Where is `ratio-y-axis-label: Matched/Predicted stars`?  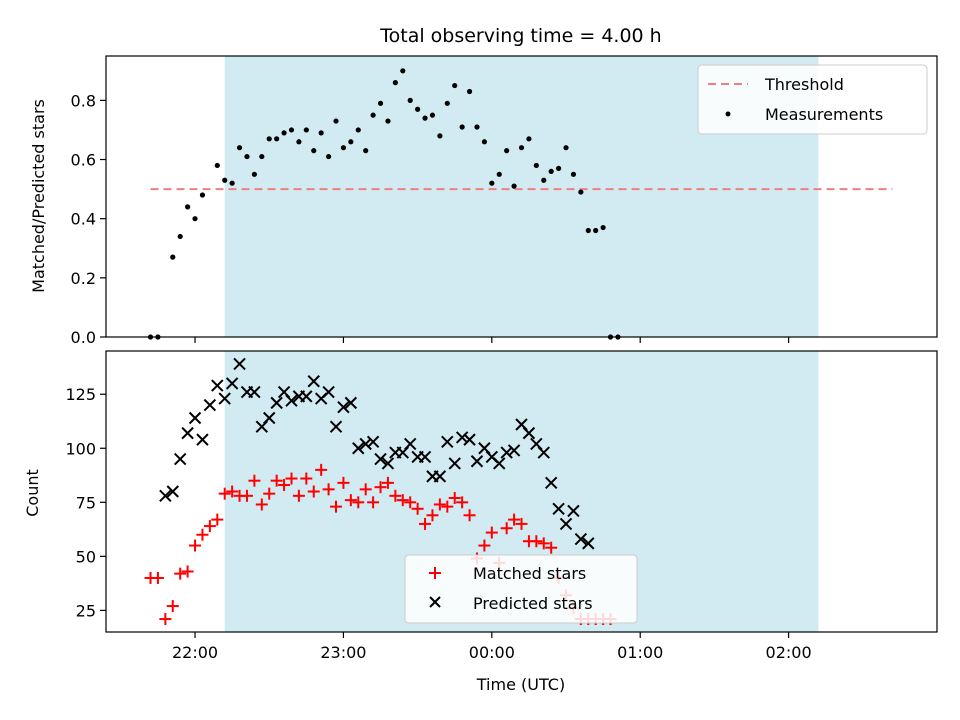 ratio-y-axis-label: Matched/Predicted stars is located at coordinates (38, 196).